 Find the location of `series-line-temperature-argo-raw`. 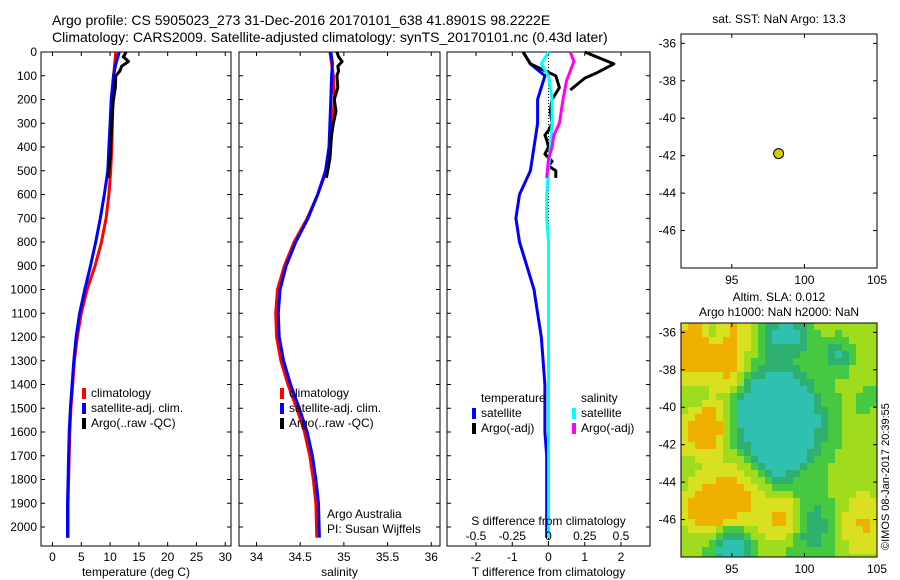

series-line-temperature-argo-raw is located at coordinates (592, 71).